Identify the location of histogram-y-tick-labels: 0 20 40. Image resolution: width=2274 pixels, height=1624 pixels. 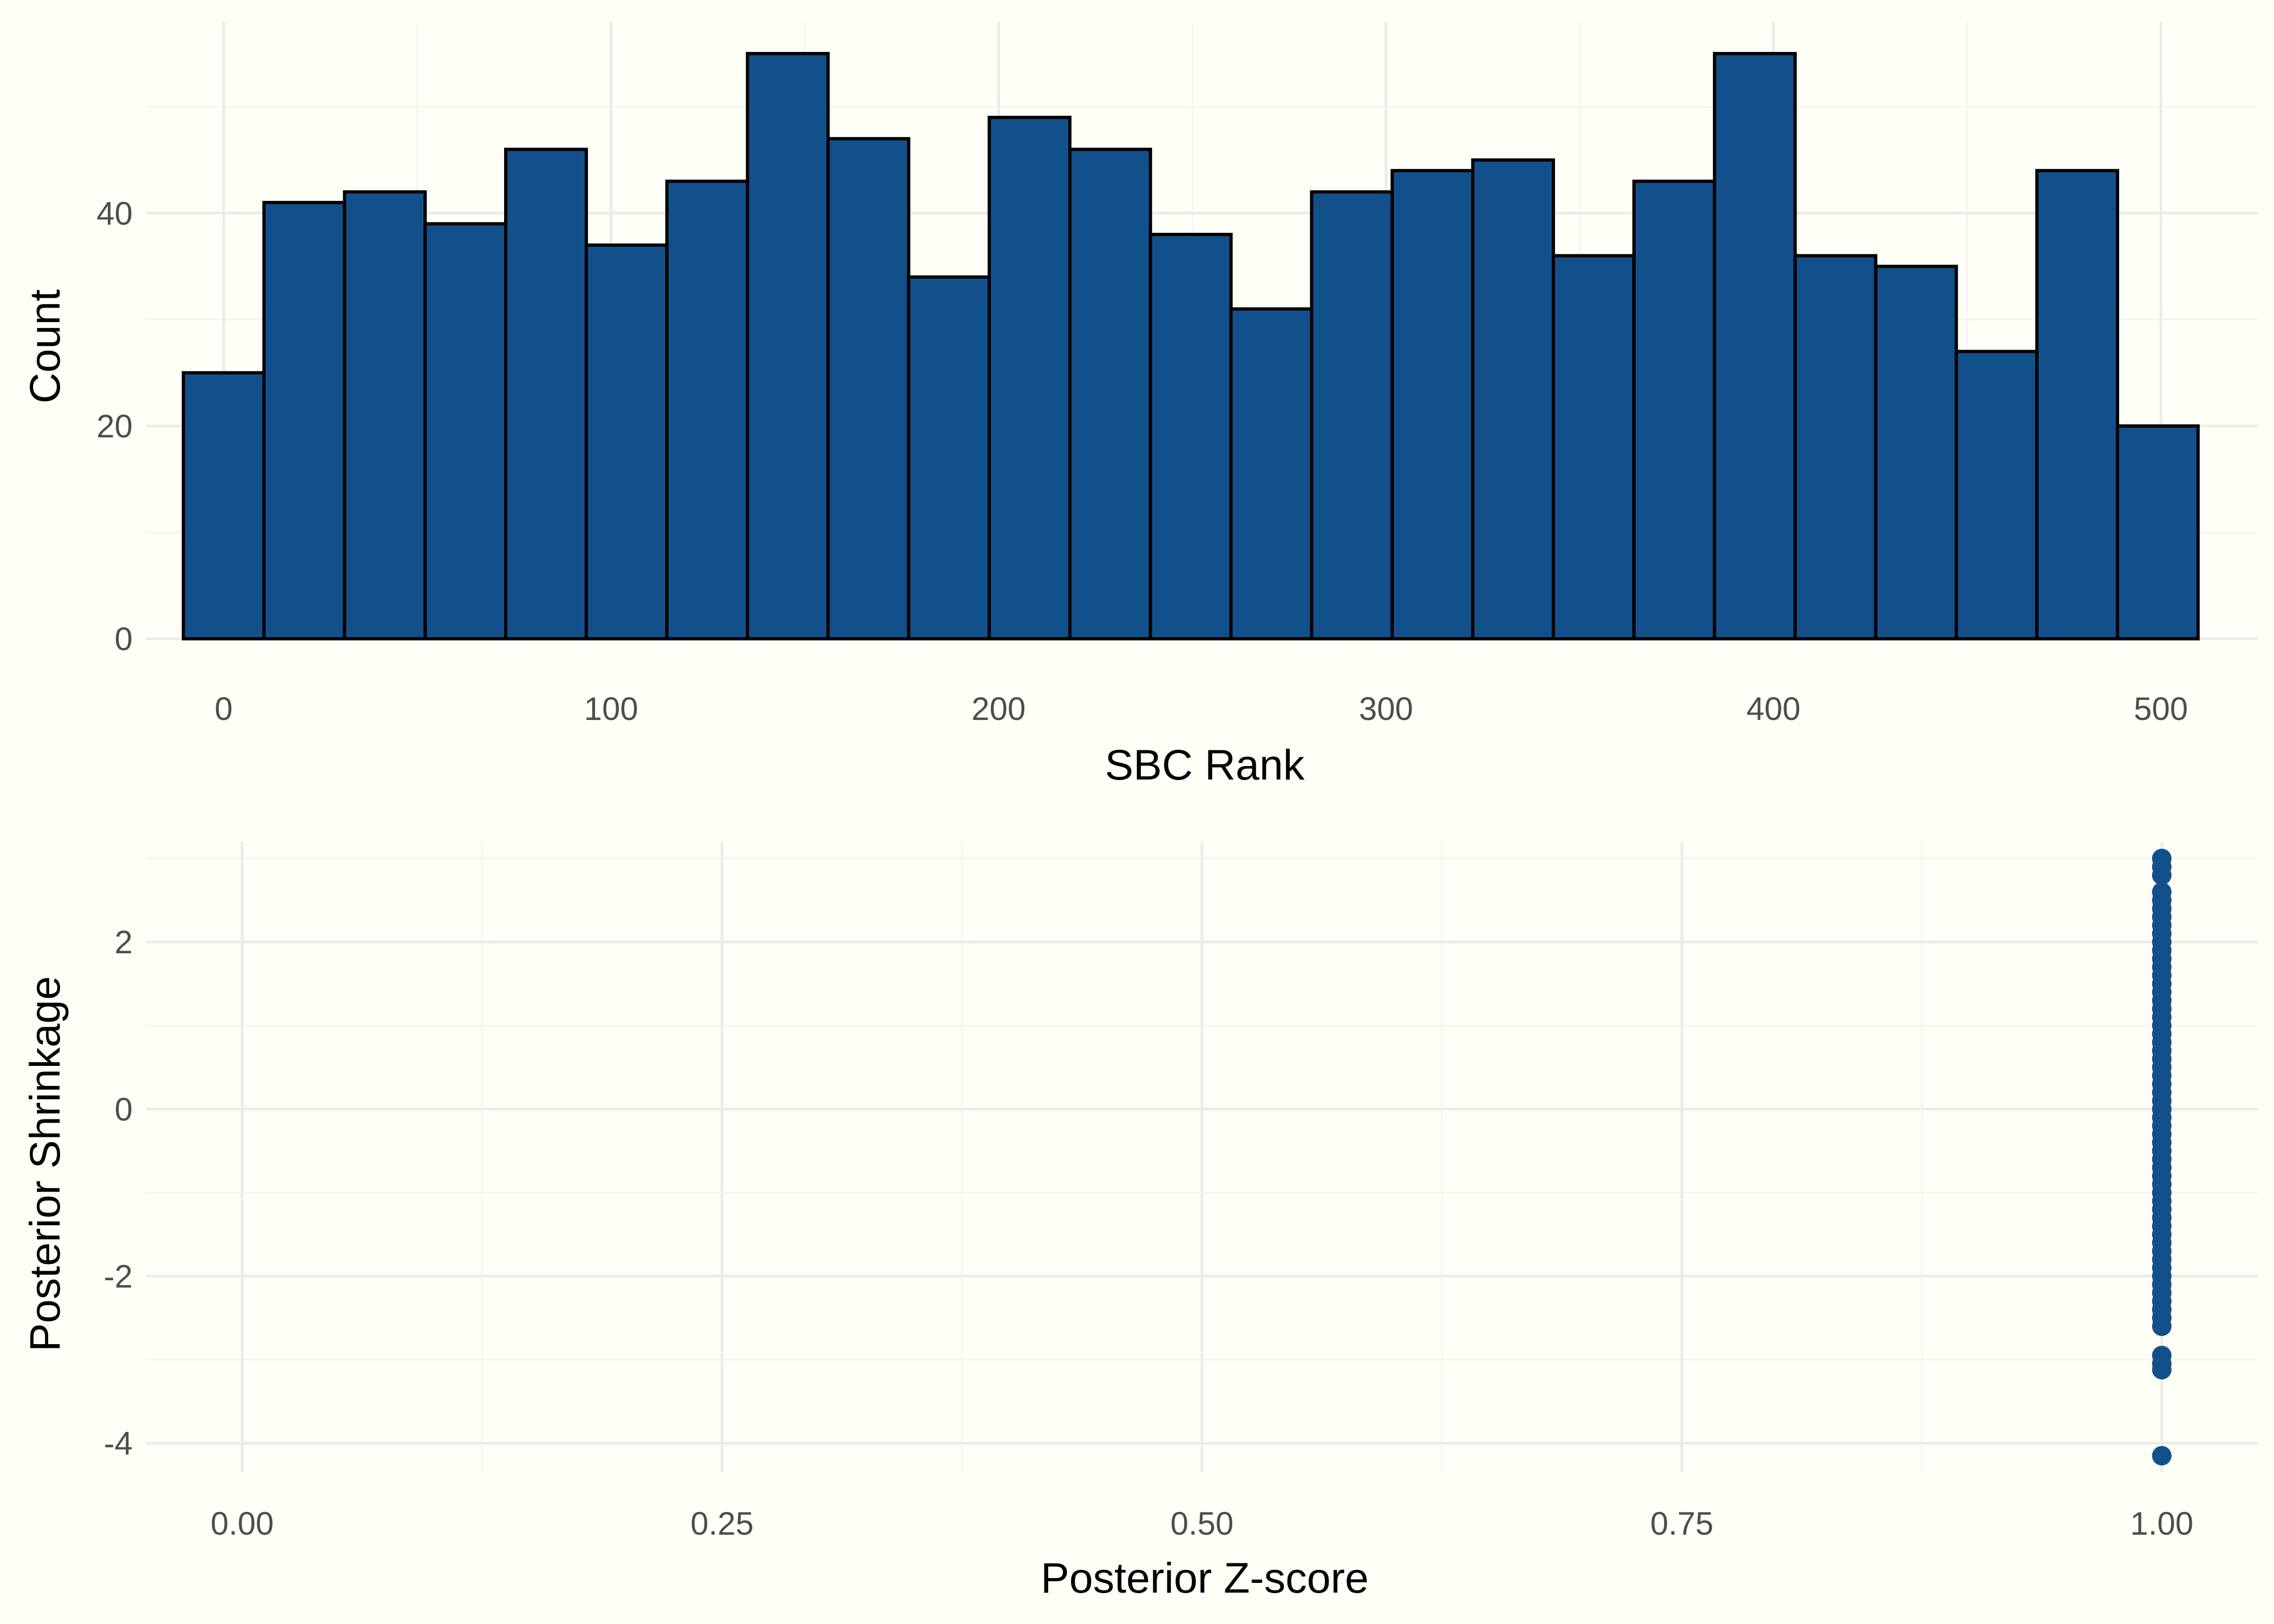
(115, 426).